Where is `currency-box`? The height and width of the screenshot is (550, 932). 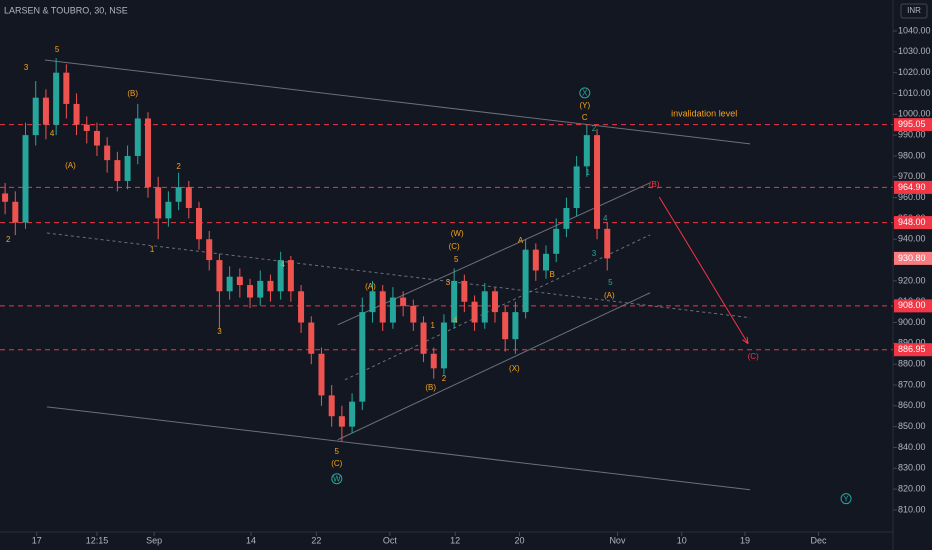 currency-box is located at coordinates (914, 11).